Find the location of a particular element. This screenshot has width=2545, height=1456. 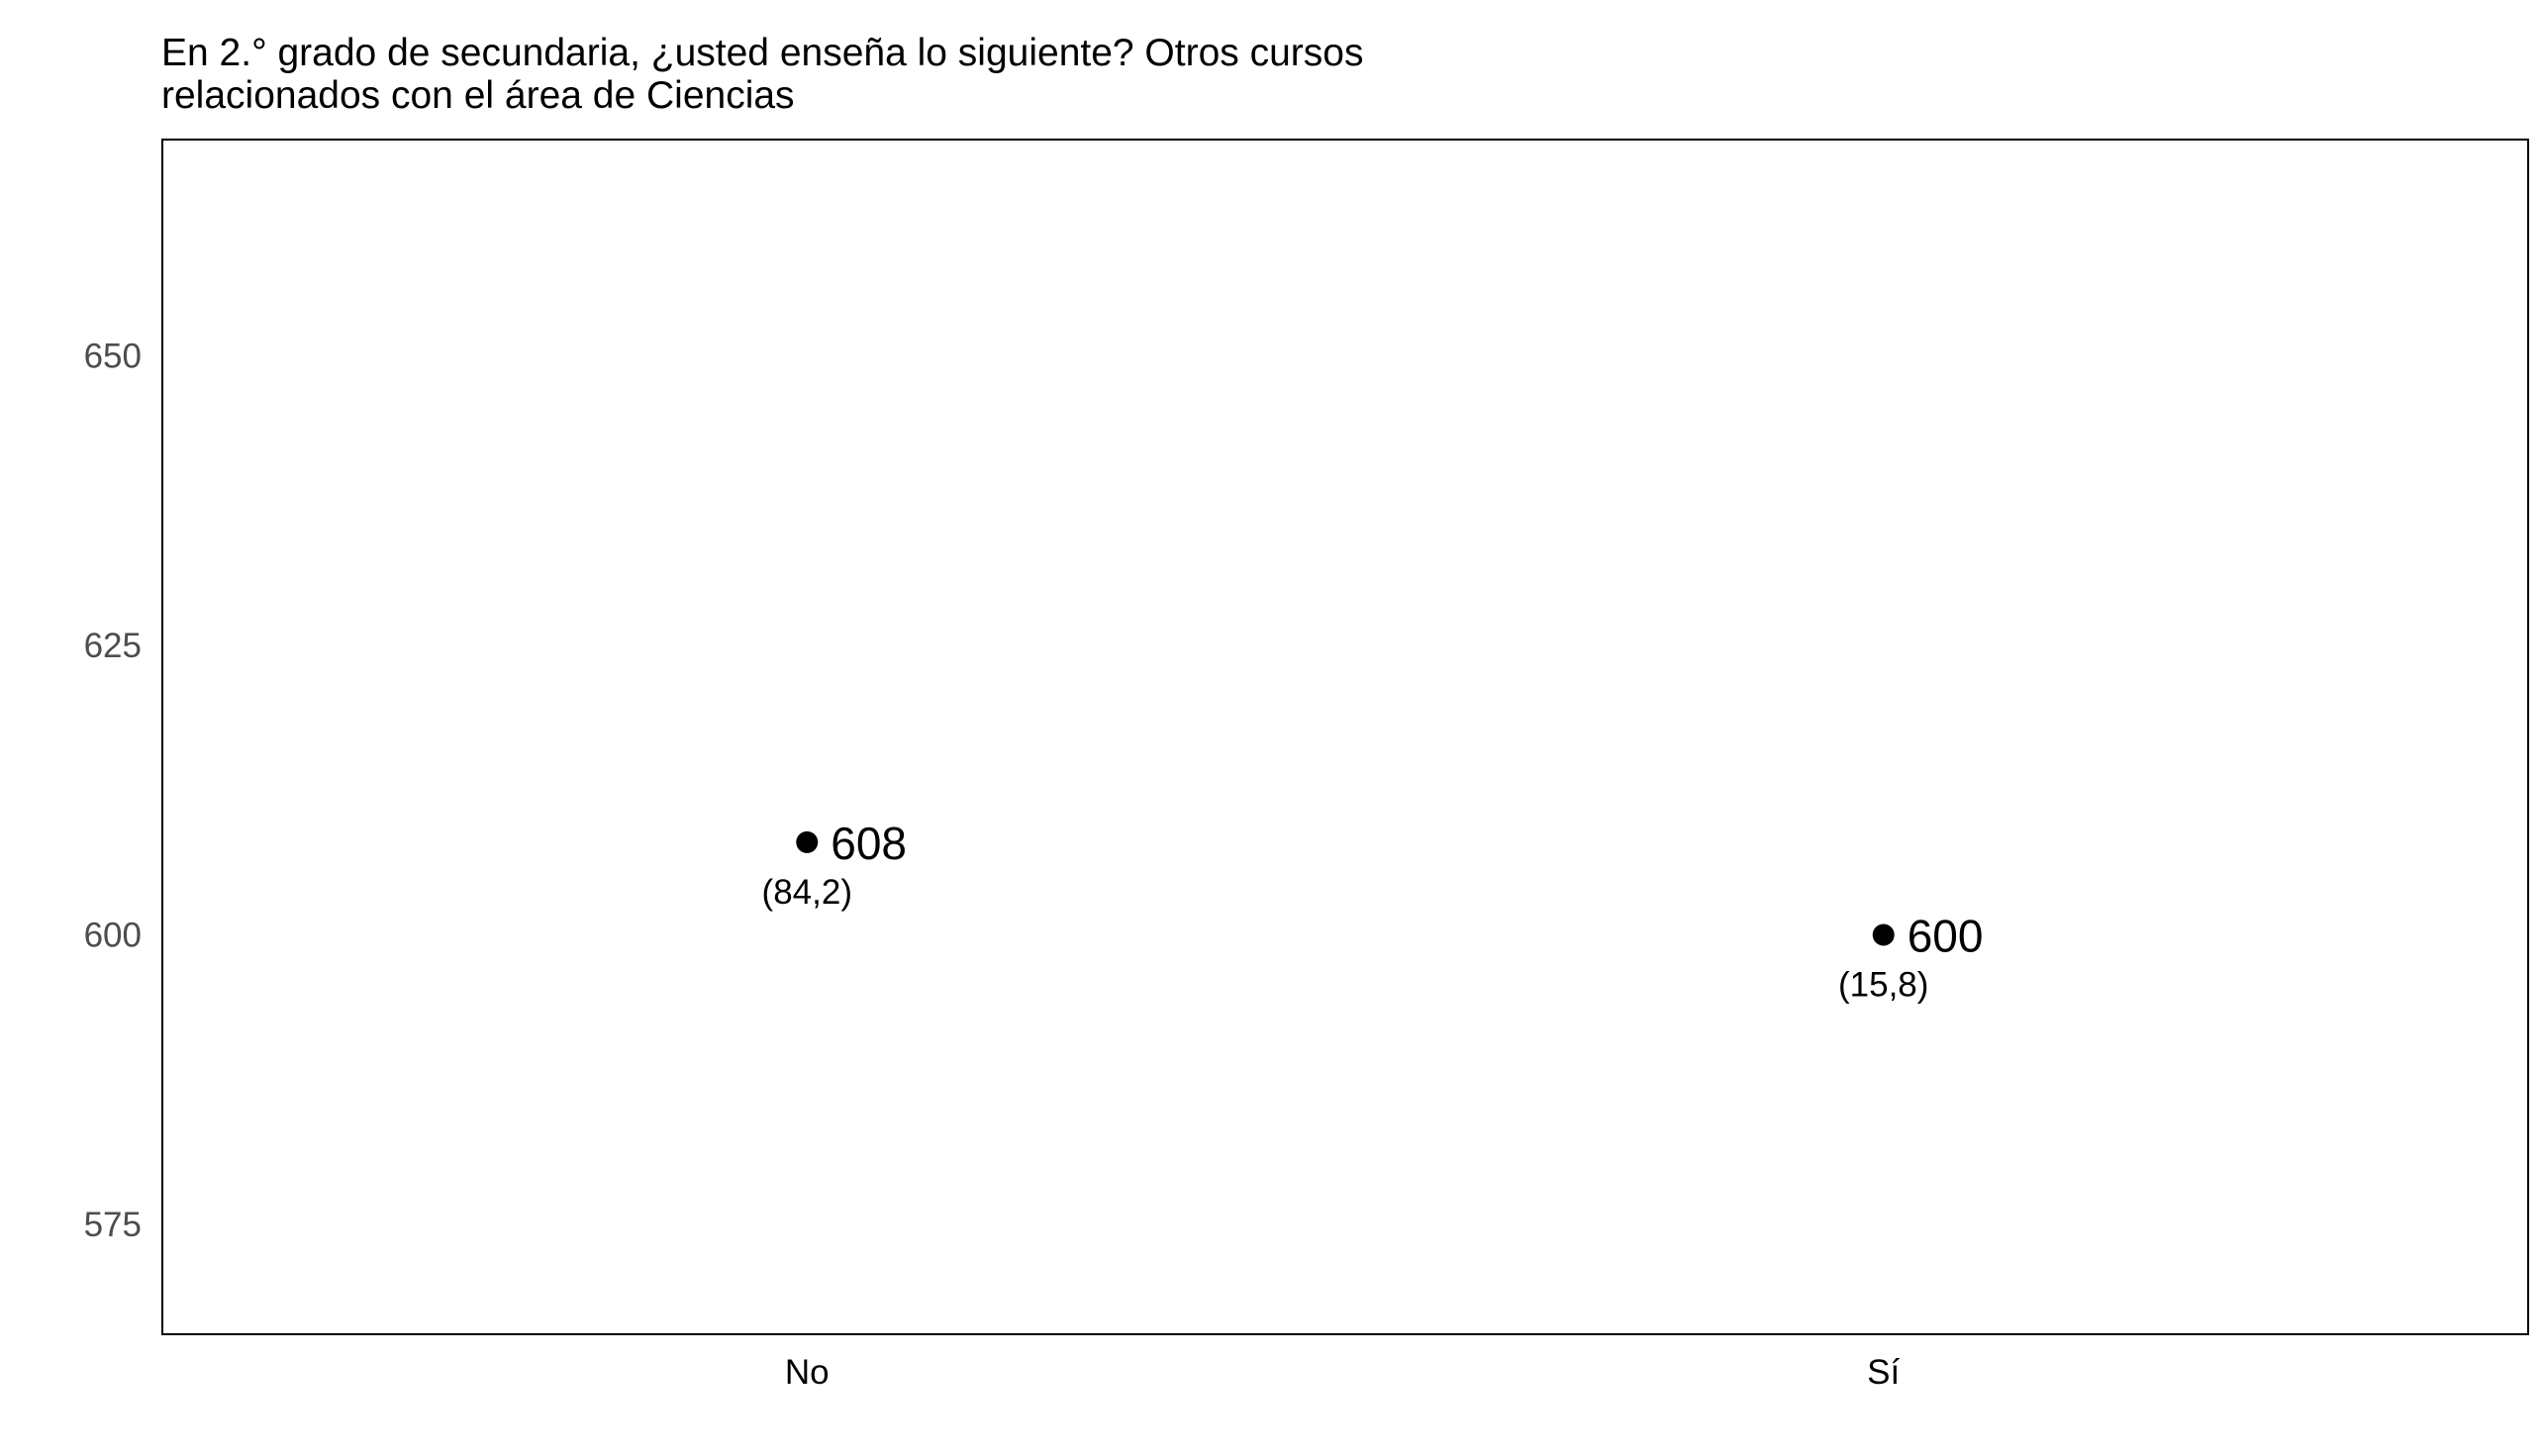

y-axis: 575 600 625 650 is located at coordinates (113, 791).